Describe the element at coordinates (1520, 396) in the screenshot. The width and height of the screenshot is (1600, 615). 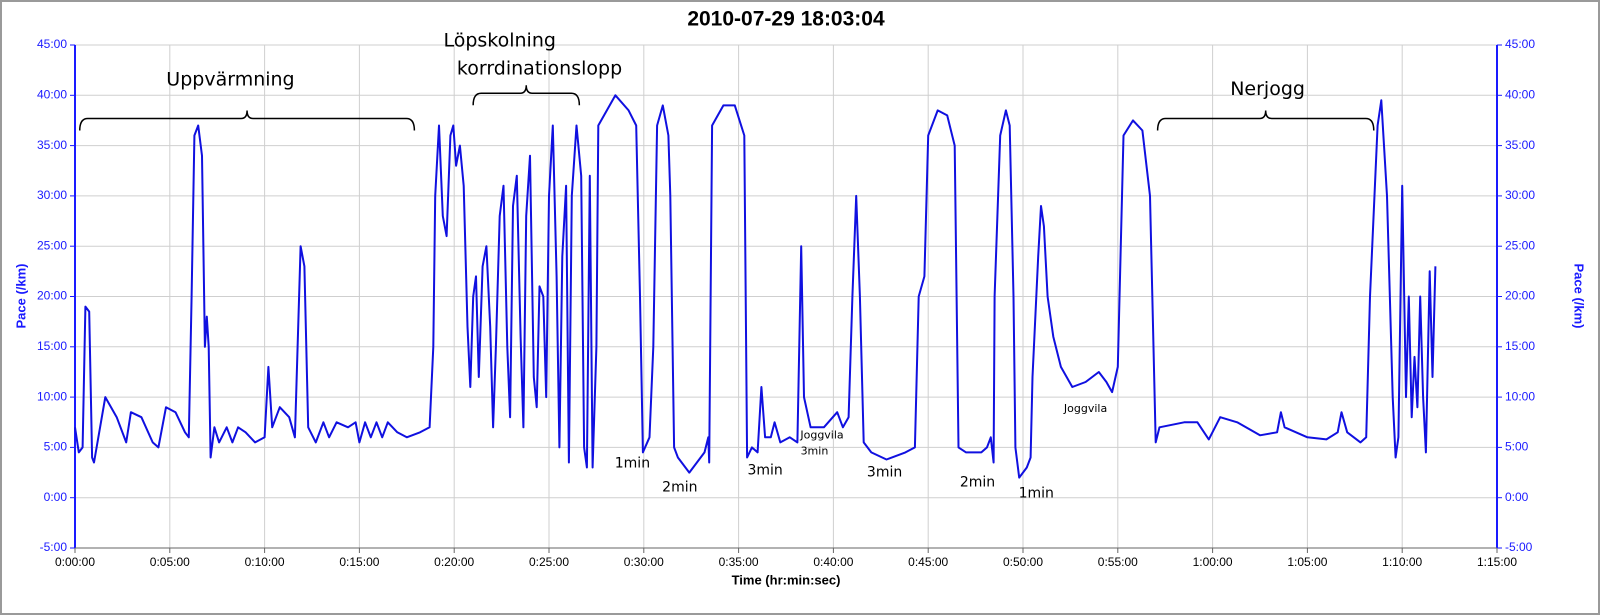
I see `y2-tick-label: 10:00` at that location.